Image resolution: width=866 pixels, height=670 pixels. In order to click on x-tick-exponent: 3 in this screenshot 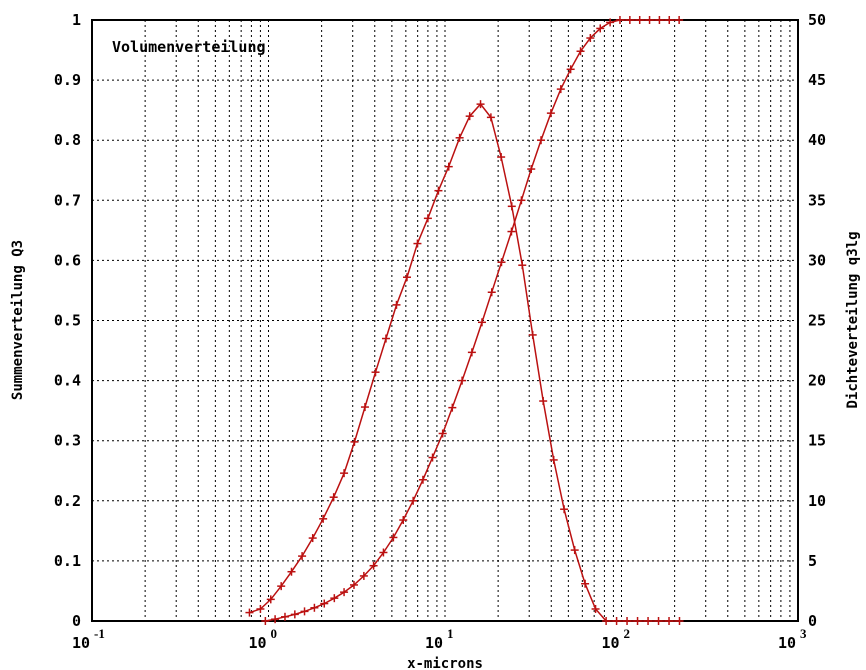, I will do `click(803, 633)`.